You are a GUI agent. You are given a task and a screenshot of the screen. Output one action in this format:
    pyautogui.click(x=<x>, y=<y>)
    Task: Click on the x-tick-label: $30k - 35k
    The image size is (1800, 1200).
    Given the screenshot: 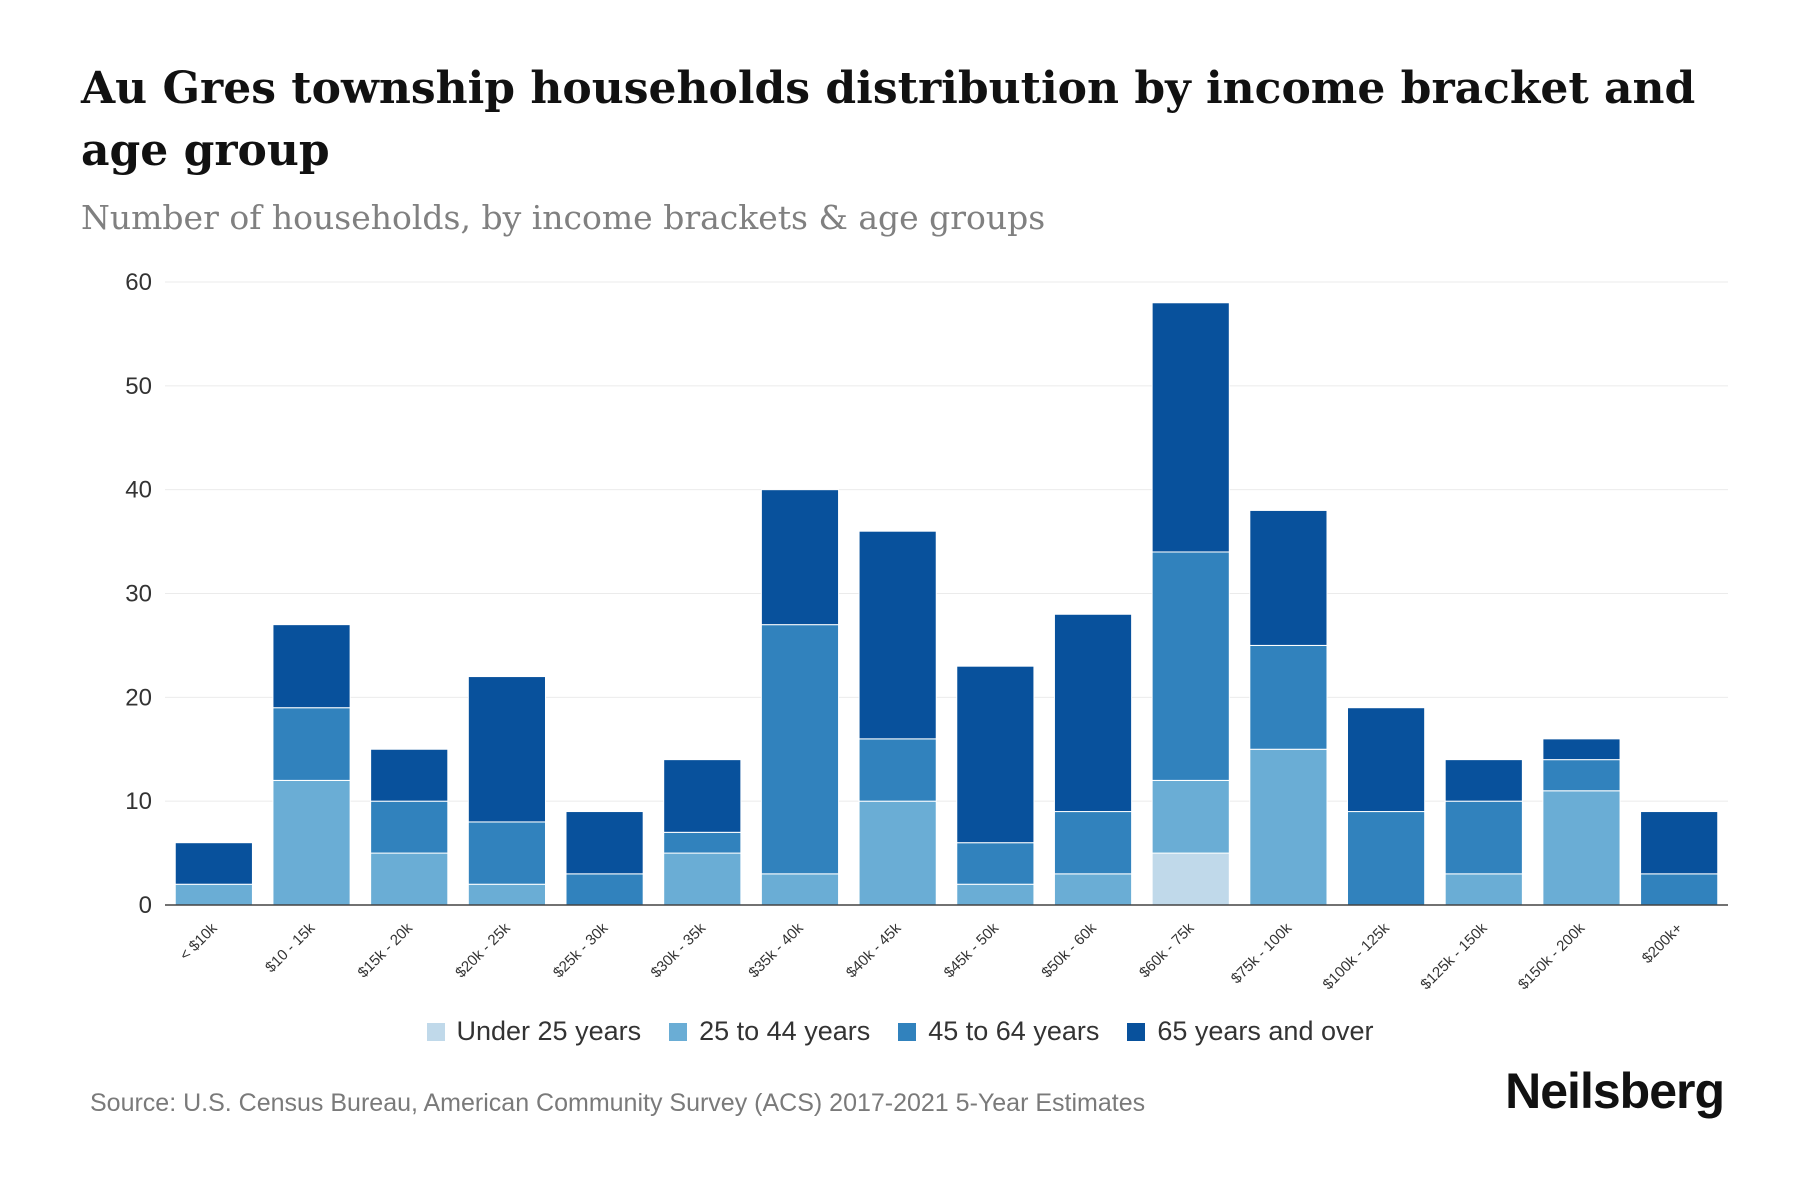 What is the action you would take?
    pyautogui.click(x=679, y=950)
    